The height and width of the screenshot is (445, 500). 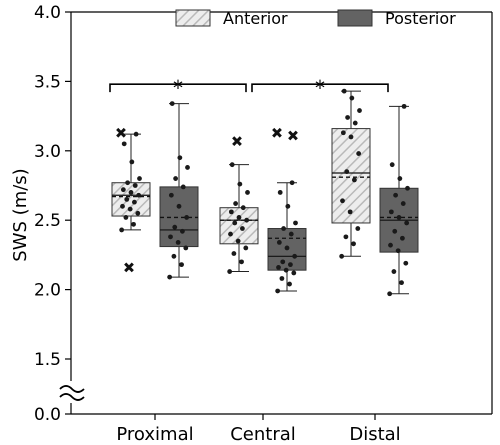 What do you see at coordinates (287, 210) in the screenshot?
I see `box-posterior-central` at bounding box center [287, 210].